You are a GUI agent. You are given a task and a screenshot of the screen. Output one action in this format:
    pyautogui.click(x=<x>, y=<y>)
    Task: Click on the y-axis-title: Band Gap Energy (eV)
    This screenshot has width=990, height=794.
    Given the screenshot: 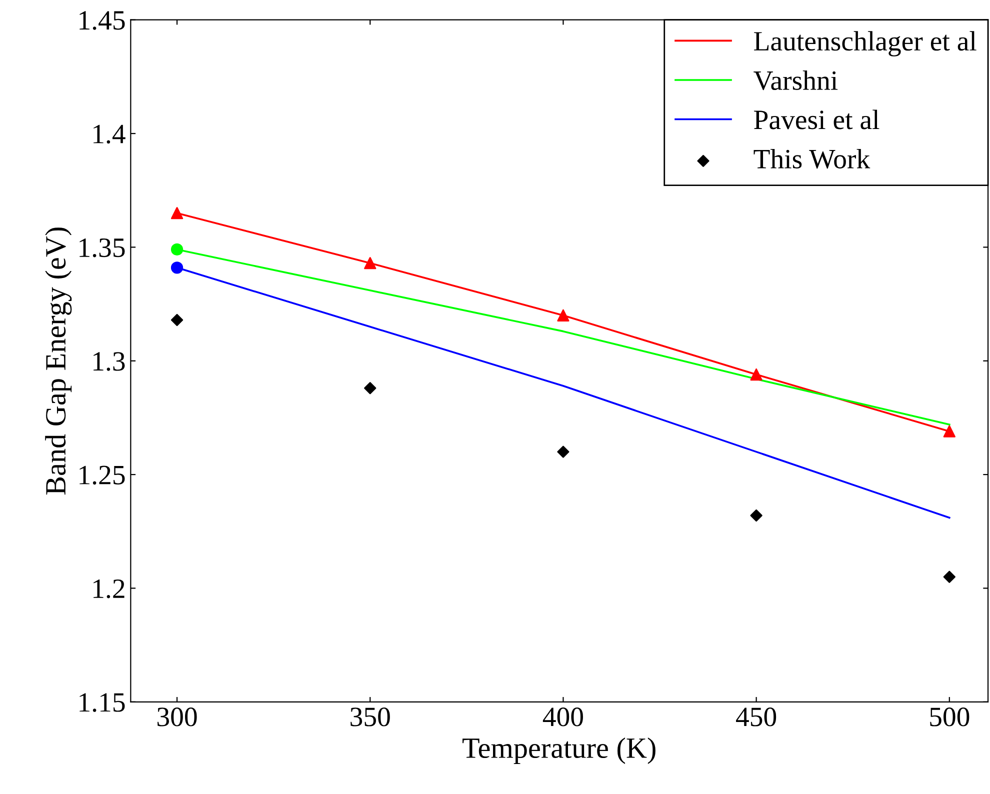 What is the action you would take?
    pyautogui.click(x=58, y=361)
    